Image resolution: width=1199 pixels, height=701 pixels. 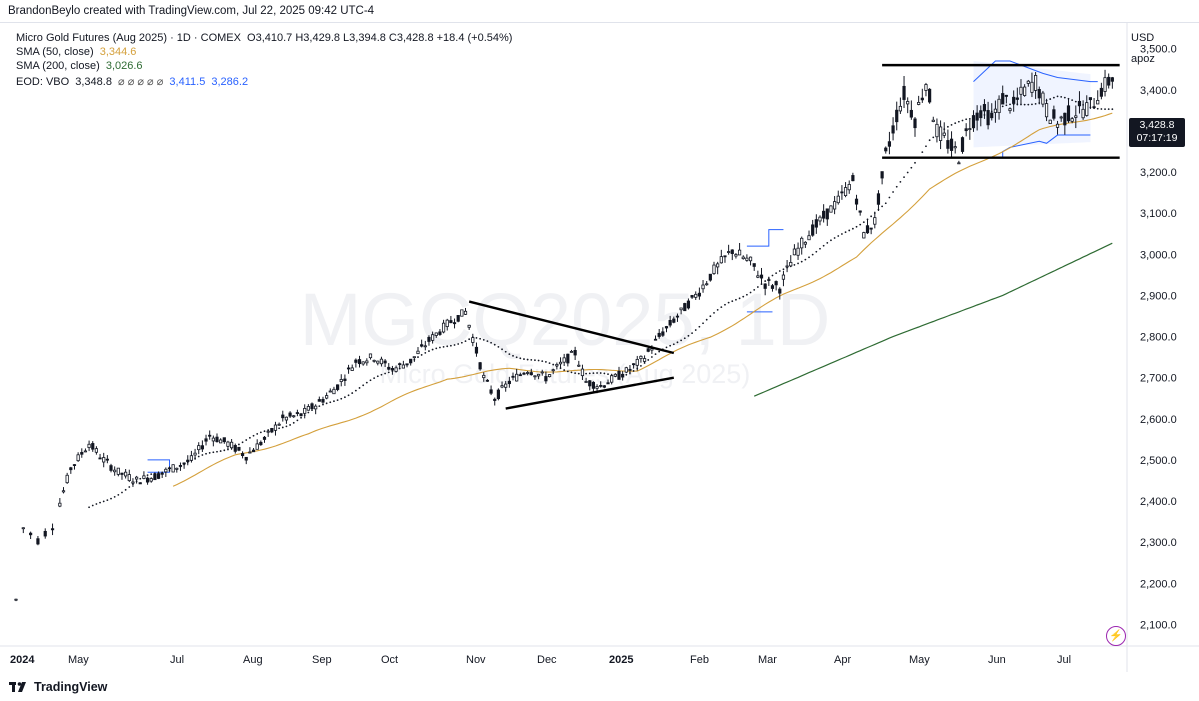 I want to click on sma50-label: SMA (50, close), so click(x=55, y=52).